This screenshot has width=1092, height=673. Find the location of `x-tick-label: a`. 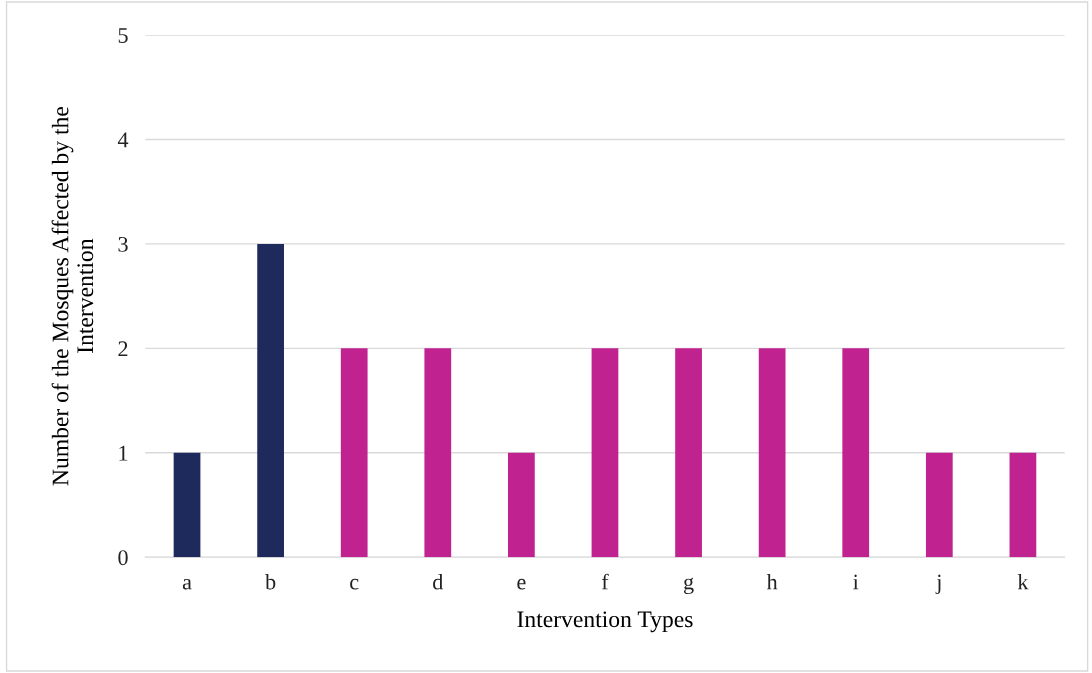

x-tick-label: a is located at coordinates (187, 584).